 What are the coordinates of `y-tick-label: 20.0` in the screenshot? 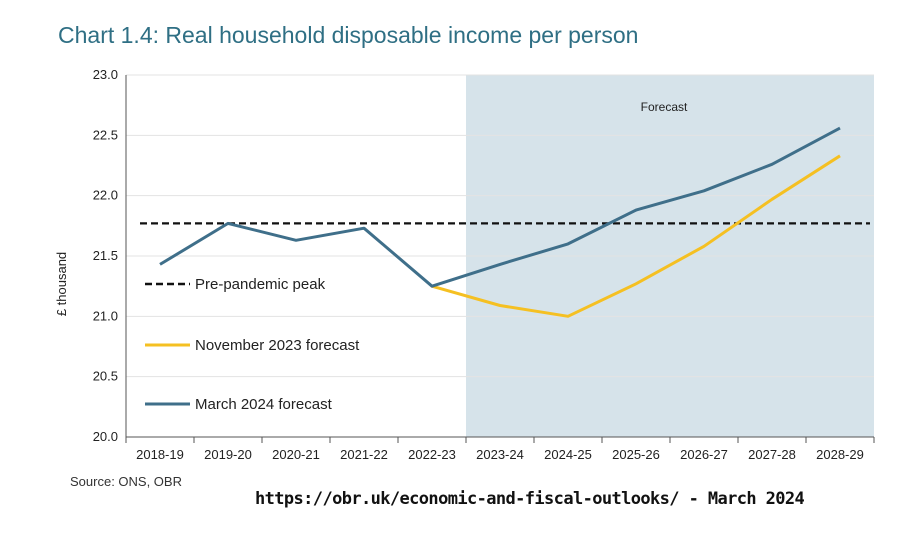 It's located at (105, 436).